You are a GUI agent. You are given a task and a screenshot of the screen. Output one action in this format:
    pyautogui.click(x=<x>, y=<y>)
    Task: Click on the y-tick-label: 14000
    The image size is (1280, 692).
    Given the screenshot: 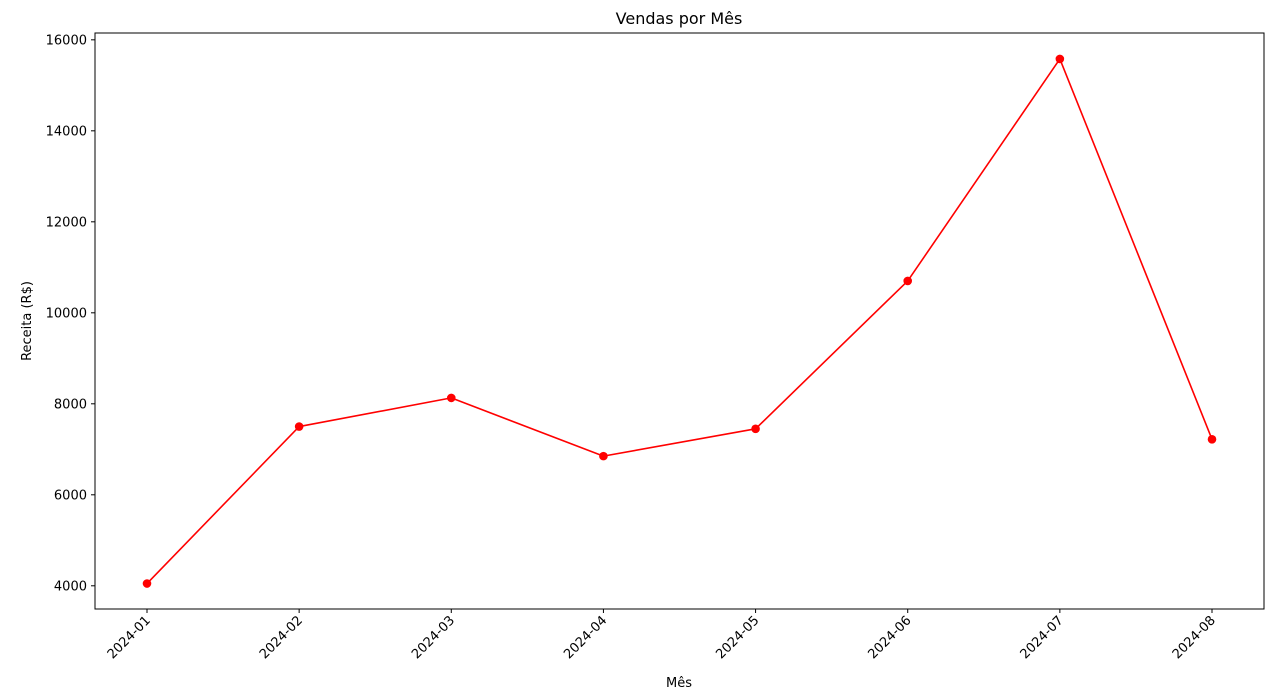 What is the action you would take?
    pyautogui.click(x=66, y=131)
    